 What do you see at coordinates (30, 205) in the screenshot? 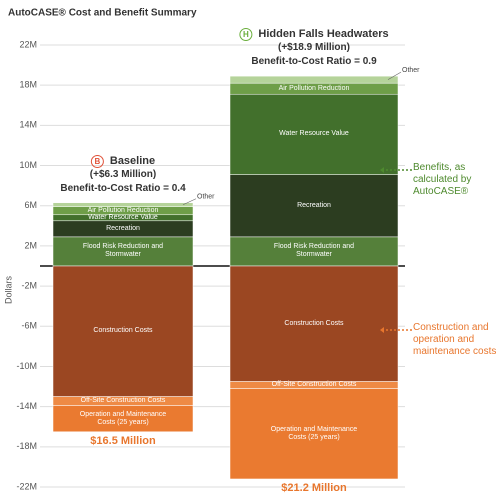
I see `y-tick-label: 6M` at bounding box center [30, 205].